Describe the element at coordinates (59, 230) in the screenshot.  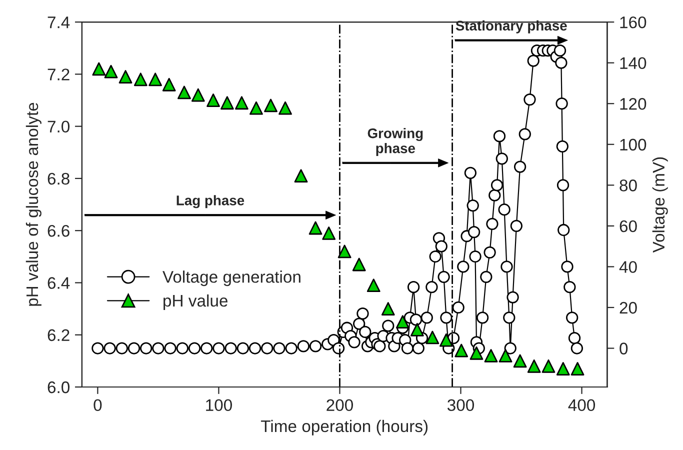
I see `y-tick-label: 6.6` at that location.